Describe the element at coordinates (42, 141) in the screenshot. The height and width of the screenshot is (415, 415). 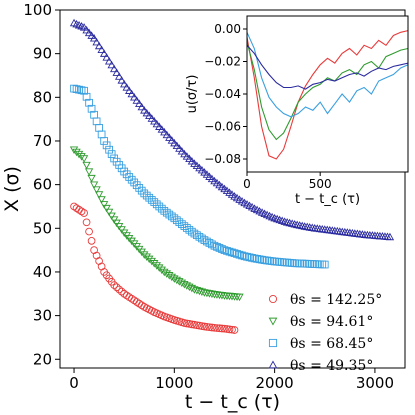
I see `main-y-tick-label: 70` at that location.